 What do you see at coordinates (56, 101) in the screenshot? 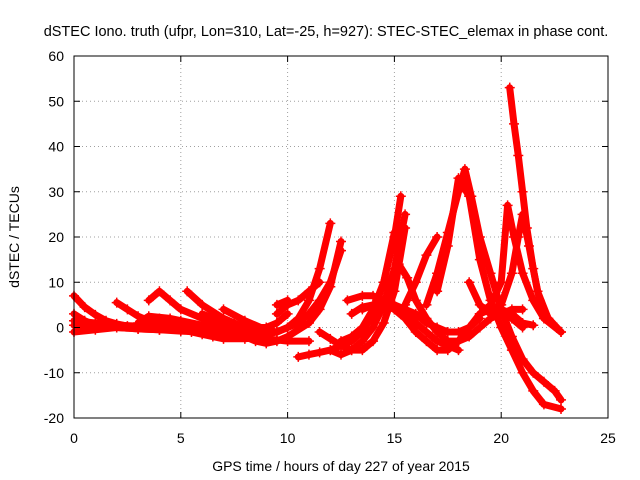
I see `y-tick-label: 50` at bounding box center [56, 101].